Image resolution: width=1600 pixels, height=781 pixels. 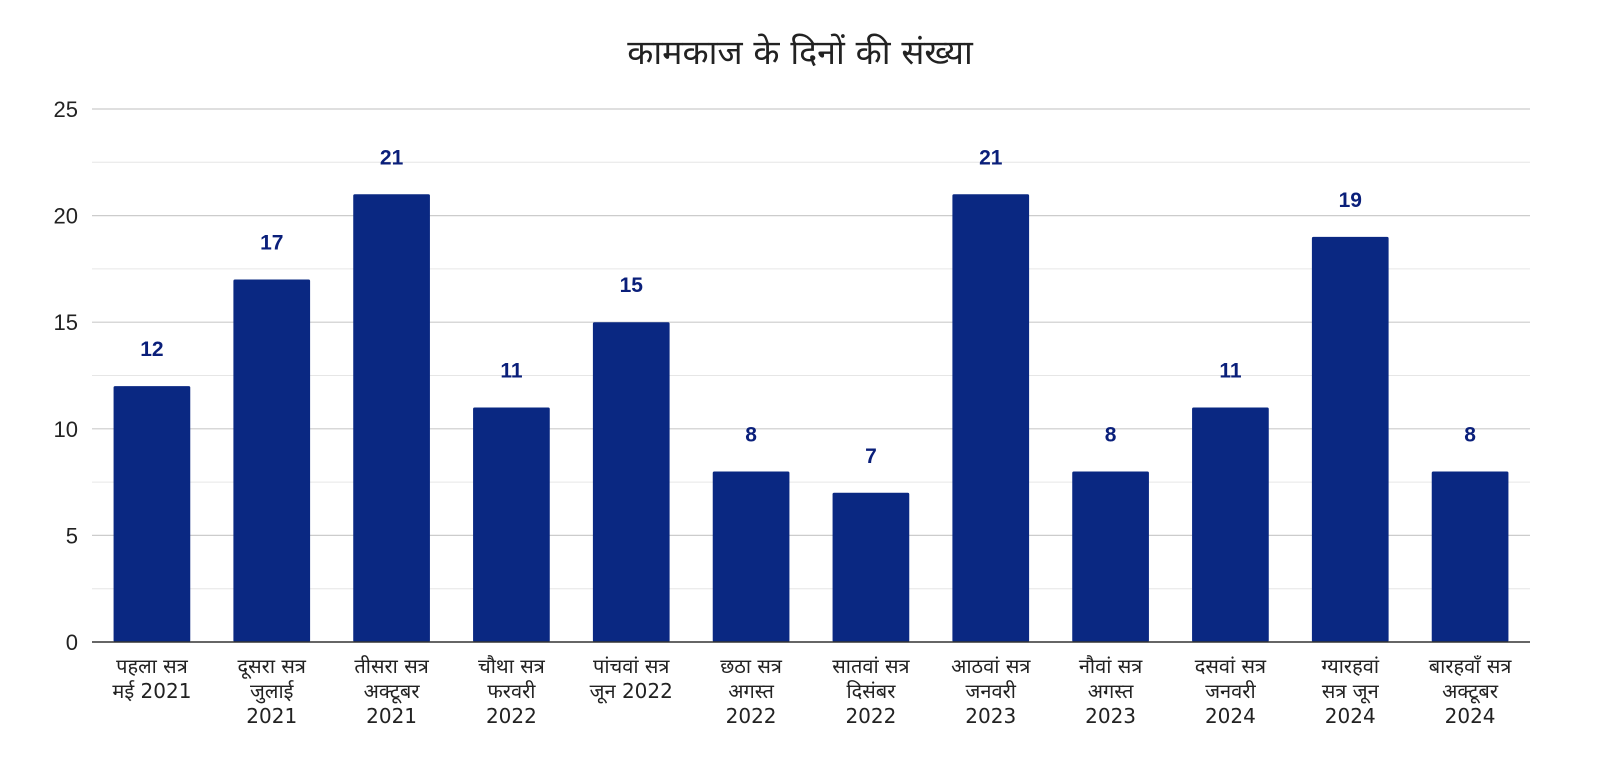 What do you see at coordinates (631, 691) in the screenshot?
I see `x-tick-label-line: जून 2022` at bounding box center [631, 691].